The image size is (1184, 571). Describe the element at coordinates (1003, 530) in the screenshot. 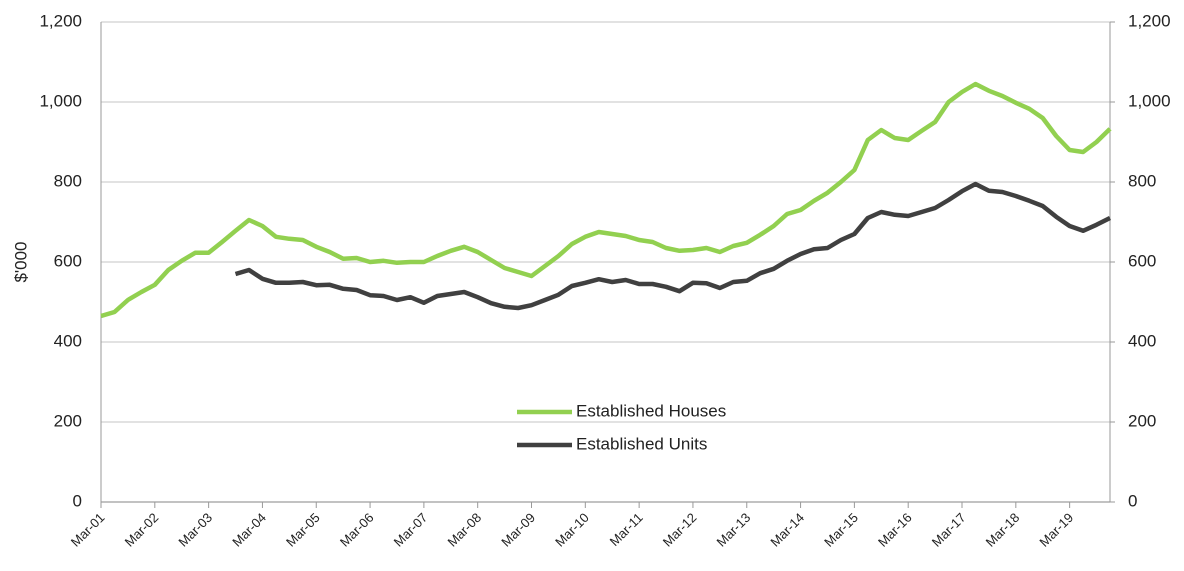

I see `x-tick-label: Mar-18` at that location.